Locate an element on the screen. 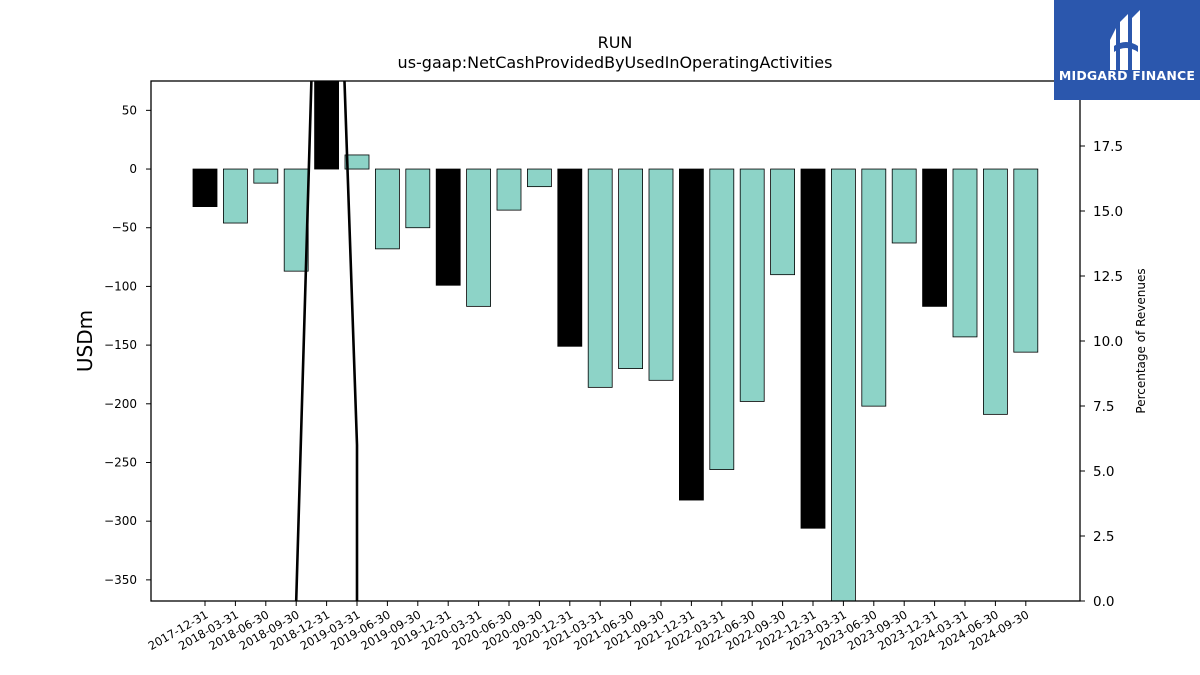 The image size is (1200, 675). logo-text: MIDGARD FINANCE is located at coordinates (1127, 75).